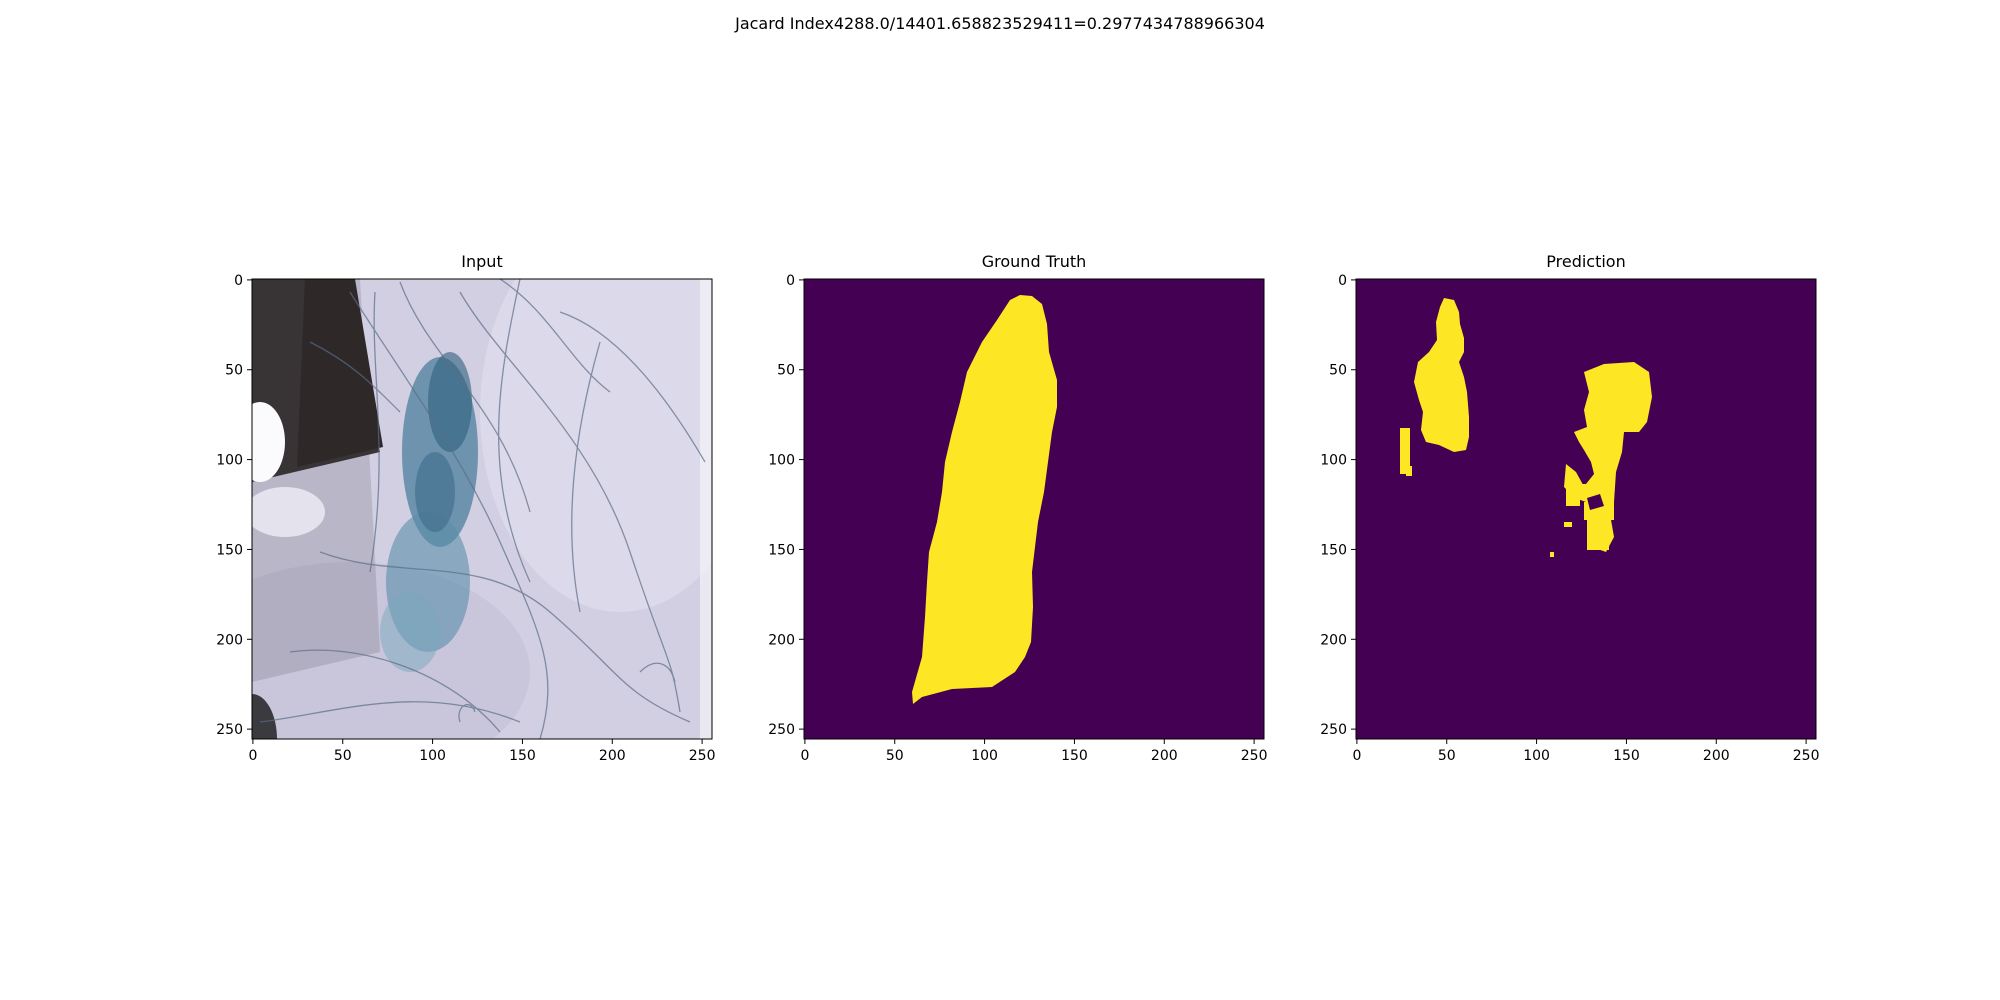 The width and height of the screenshot is (2000, 1000). I want to click on ground-truth-region, so click(984, 499).